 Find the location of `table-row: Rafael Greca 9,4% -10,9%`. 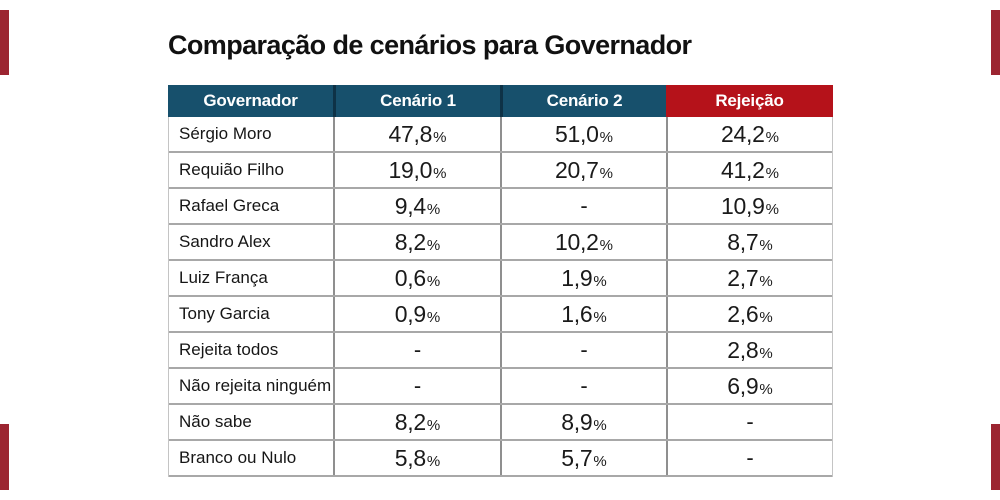

table-row: Rafael Greca 9,4% -10,9% is located at coordinates (500, 207).